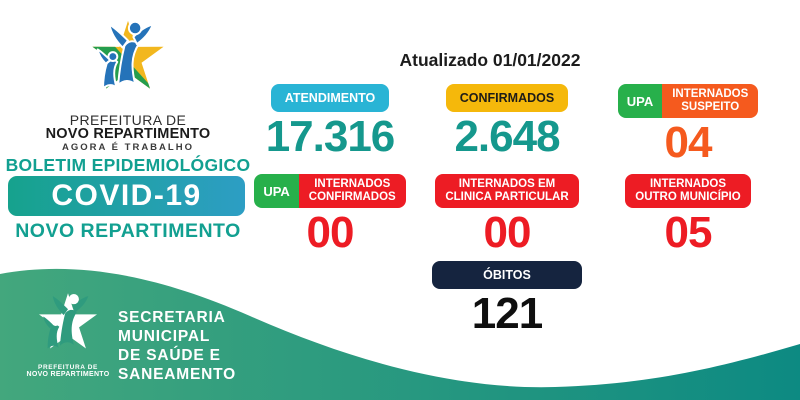 Image resolution: width=800 pixels, height=400 pixels. I want to click on stat-card-confirmados: CONFIRMADOS 2.648, so click(507, 122).